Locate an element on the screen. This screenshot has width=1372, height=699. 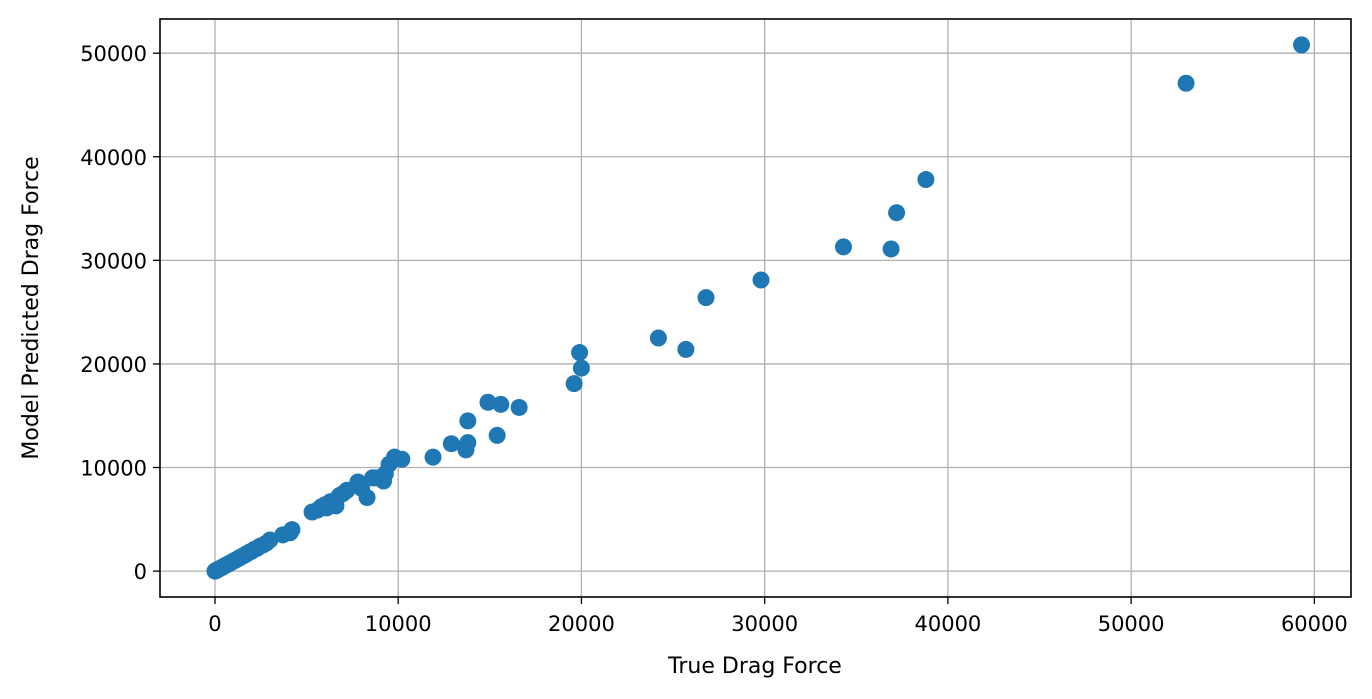
x-tick-label: 60000 is located at coordinates (1314, 624).